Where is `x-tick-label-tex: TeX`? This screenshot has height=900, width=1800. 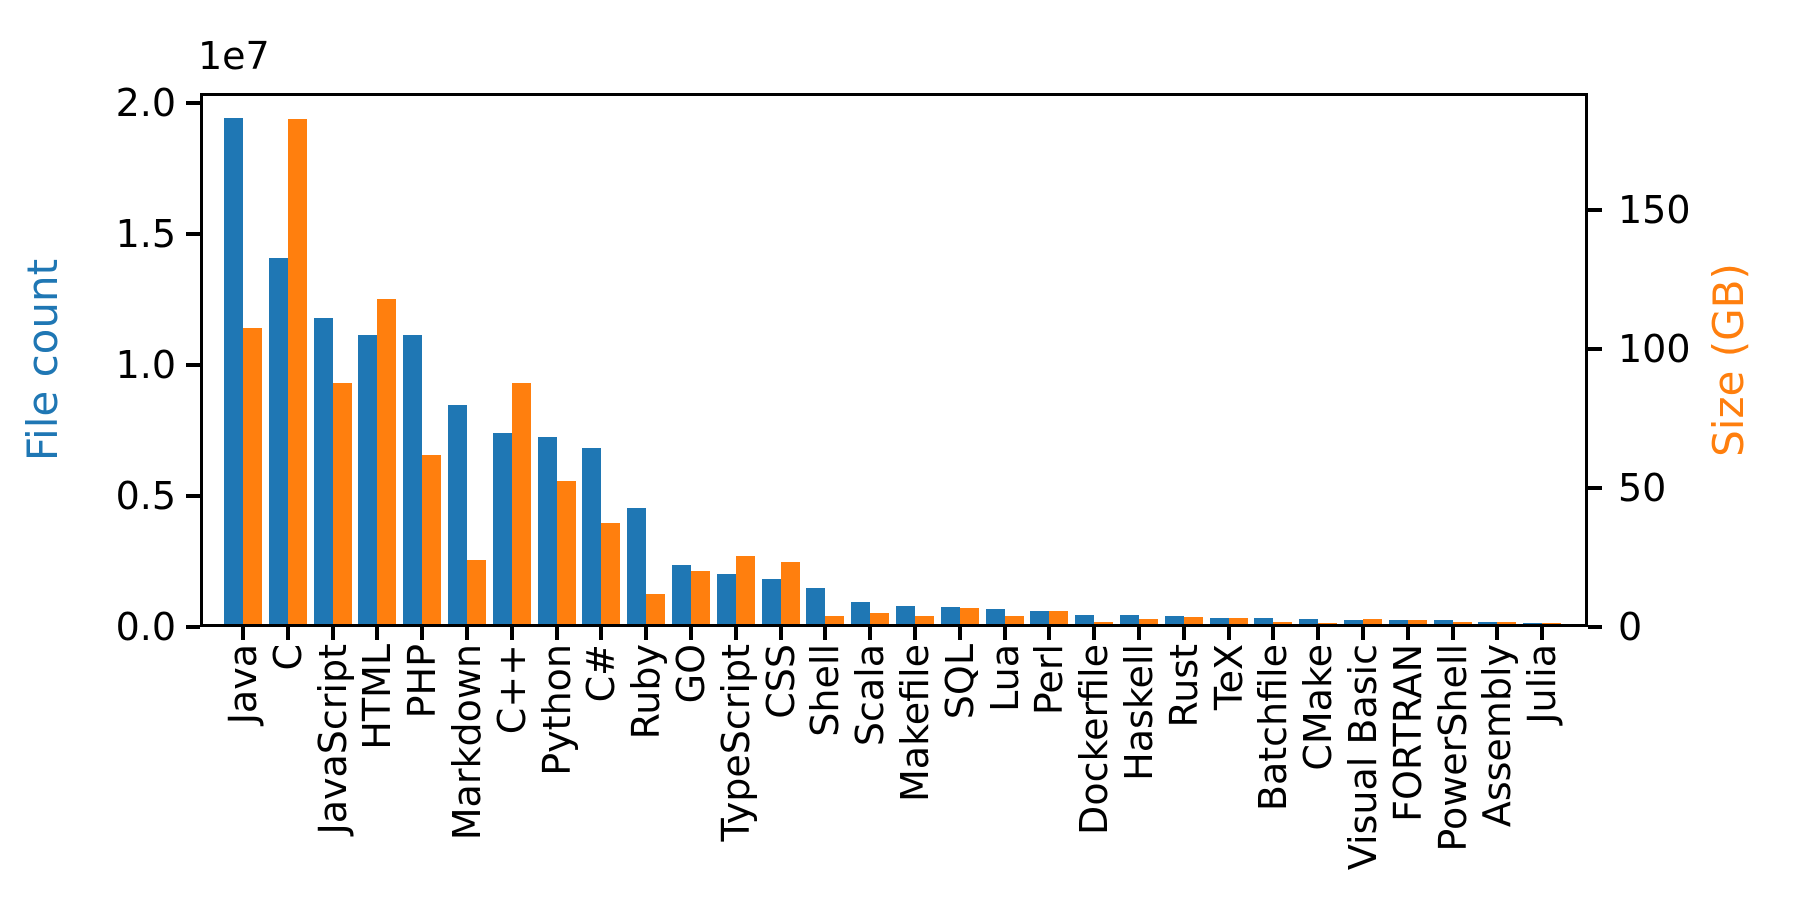
x-tick-label-tex: TeX is located at coordinates (1228, 677).